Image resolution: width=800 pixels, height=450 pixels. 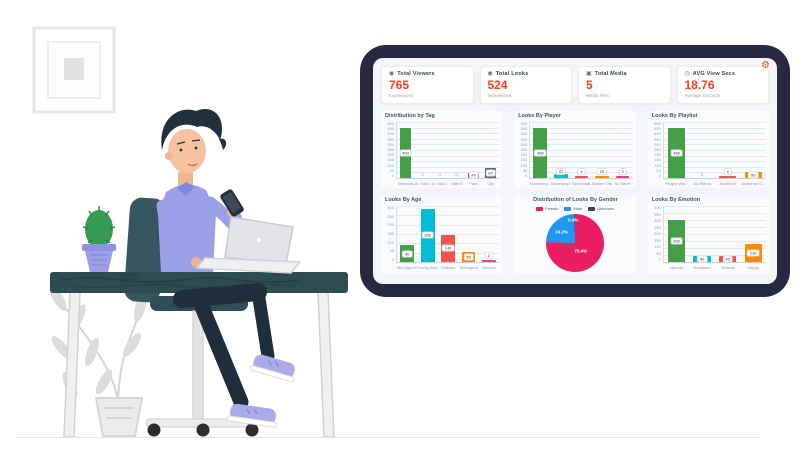 I want to click on x-tick-label: Surprised, so click(x=702, y=267).